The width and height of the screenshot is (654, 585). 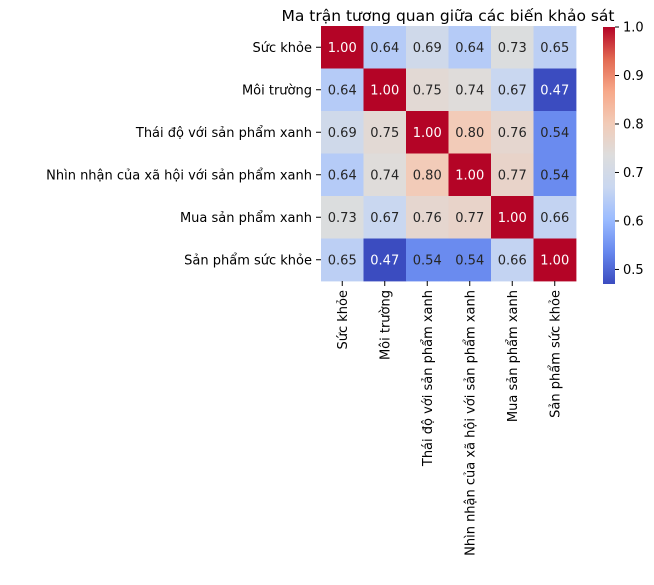 What do you see at coordinates (633, 221) in the screenshot?
I see `colorbar-tick-label: 0.6` at bounding box center [633, 221].